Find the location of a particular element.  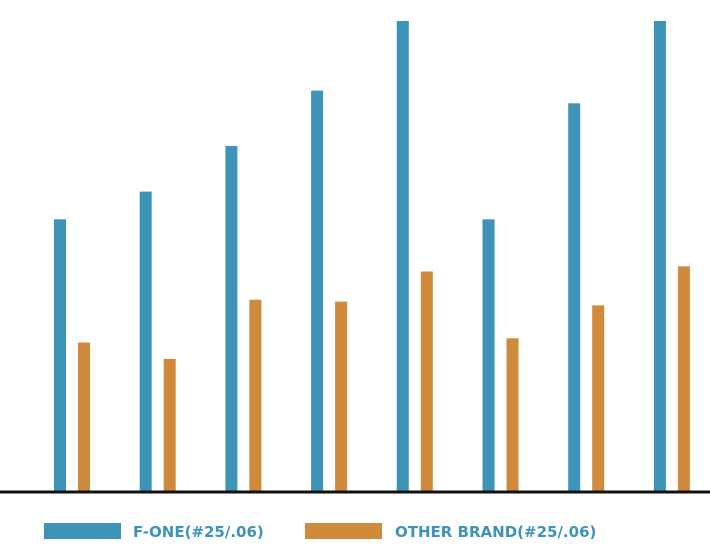

legend-label-other-brand: OTHER BRAND(#25/.06) is located at coordinates (495, 532).